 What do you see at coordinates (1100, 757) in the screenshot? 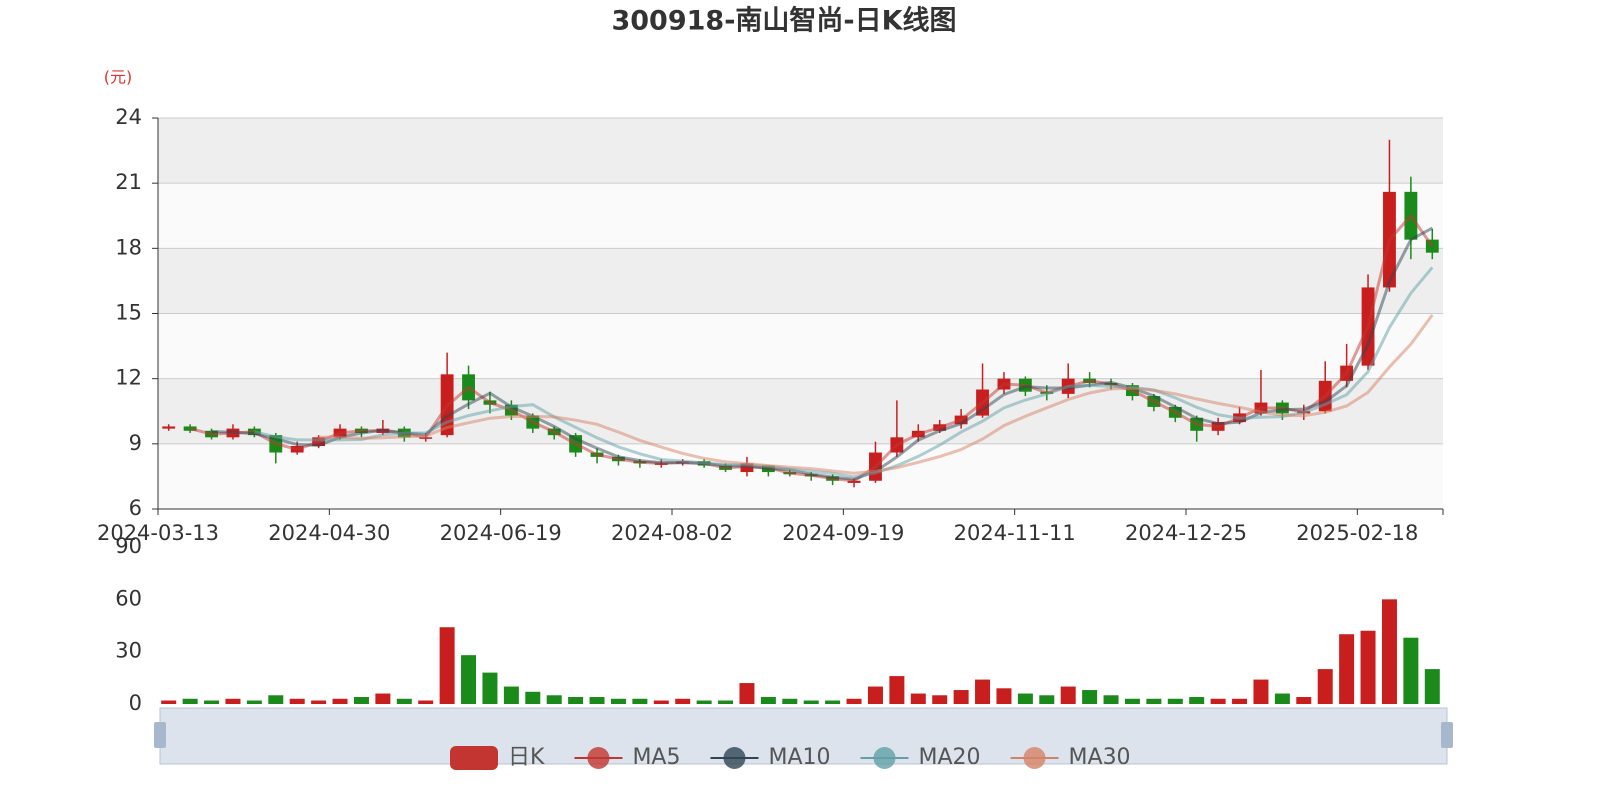
I see `legend-label: MA30` at bounding box center [1100, 757].